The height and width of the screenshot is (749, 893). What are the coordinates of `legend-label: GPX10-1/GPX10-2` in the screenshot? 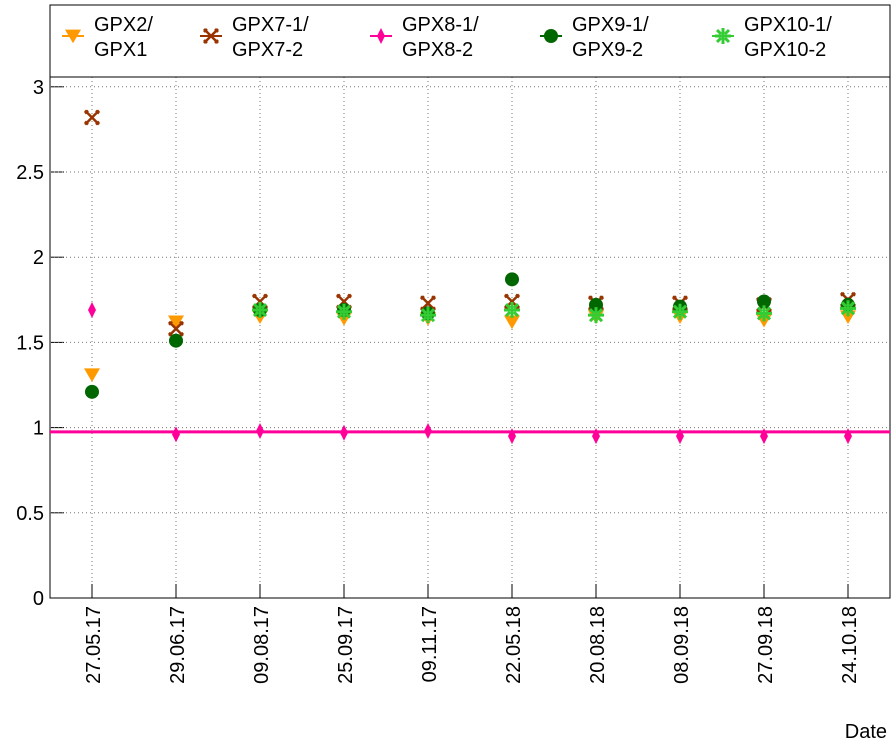 It's located at (788, 37).